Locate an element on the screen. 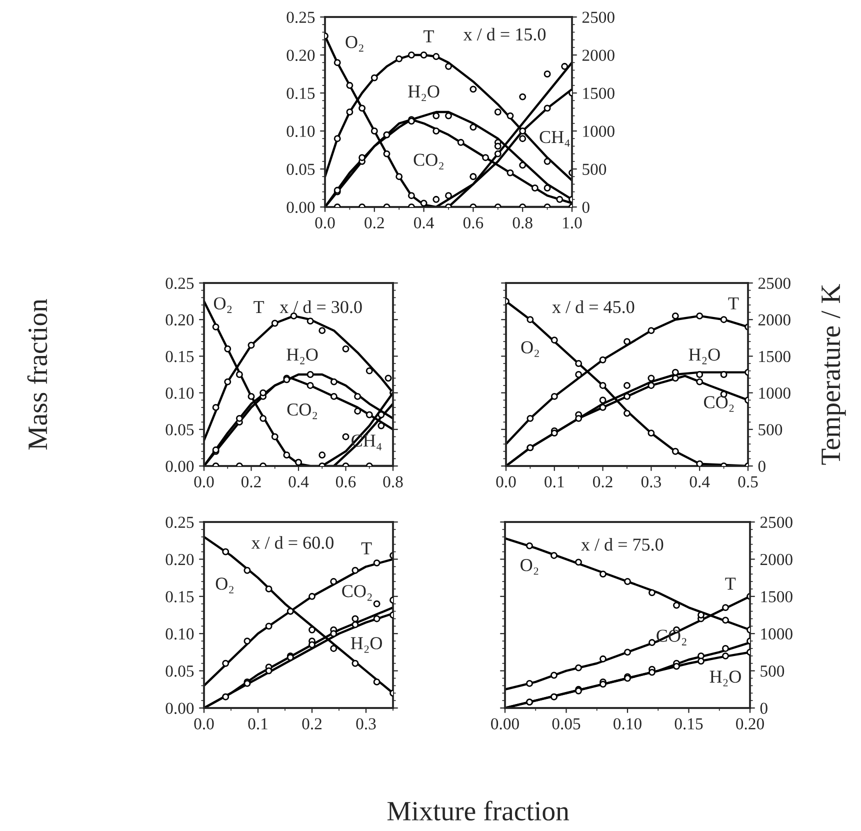 This screenshot has height=831, width=861. text: x / d = 75.0 is located at coordinates (622, 544).